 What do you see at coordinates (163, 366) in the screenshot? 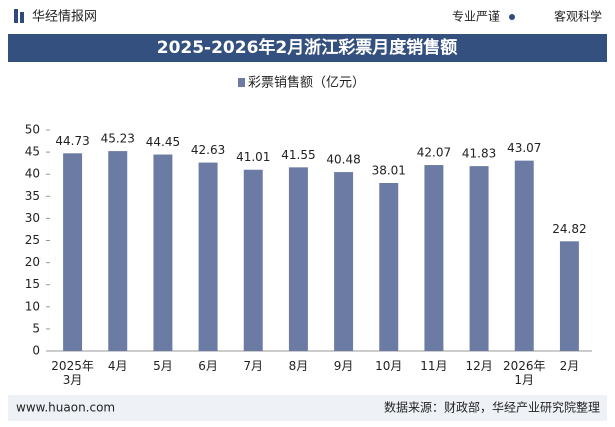
I see `x-tick-label: 5月` at bounding box center [163, 366].